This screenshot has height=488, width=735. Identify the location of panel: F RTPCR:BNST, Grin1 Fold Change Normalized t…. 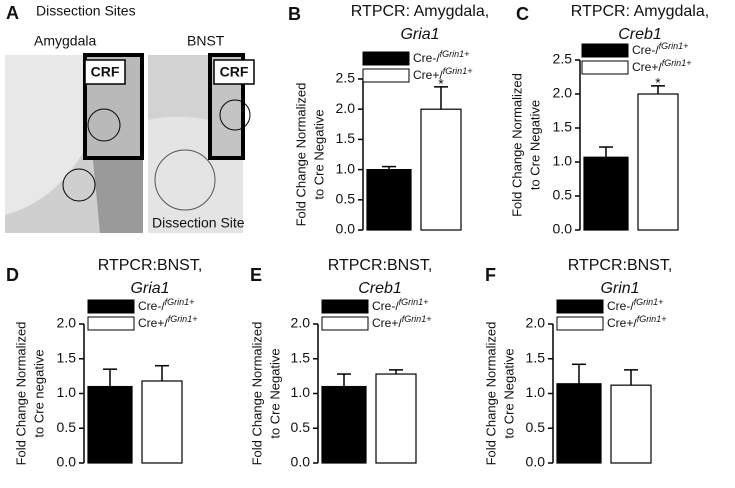
(577, 363).